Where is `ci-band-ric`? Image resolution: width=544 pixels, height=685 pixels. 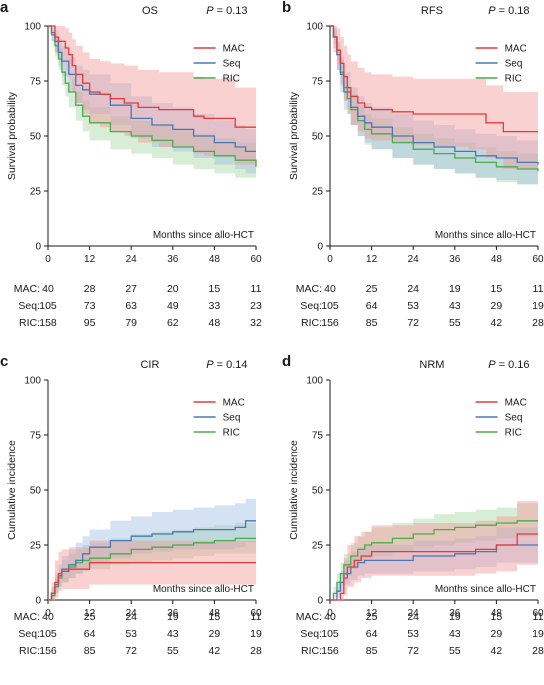
ci-band-ric is located at coordinates (152, 105).